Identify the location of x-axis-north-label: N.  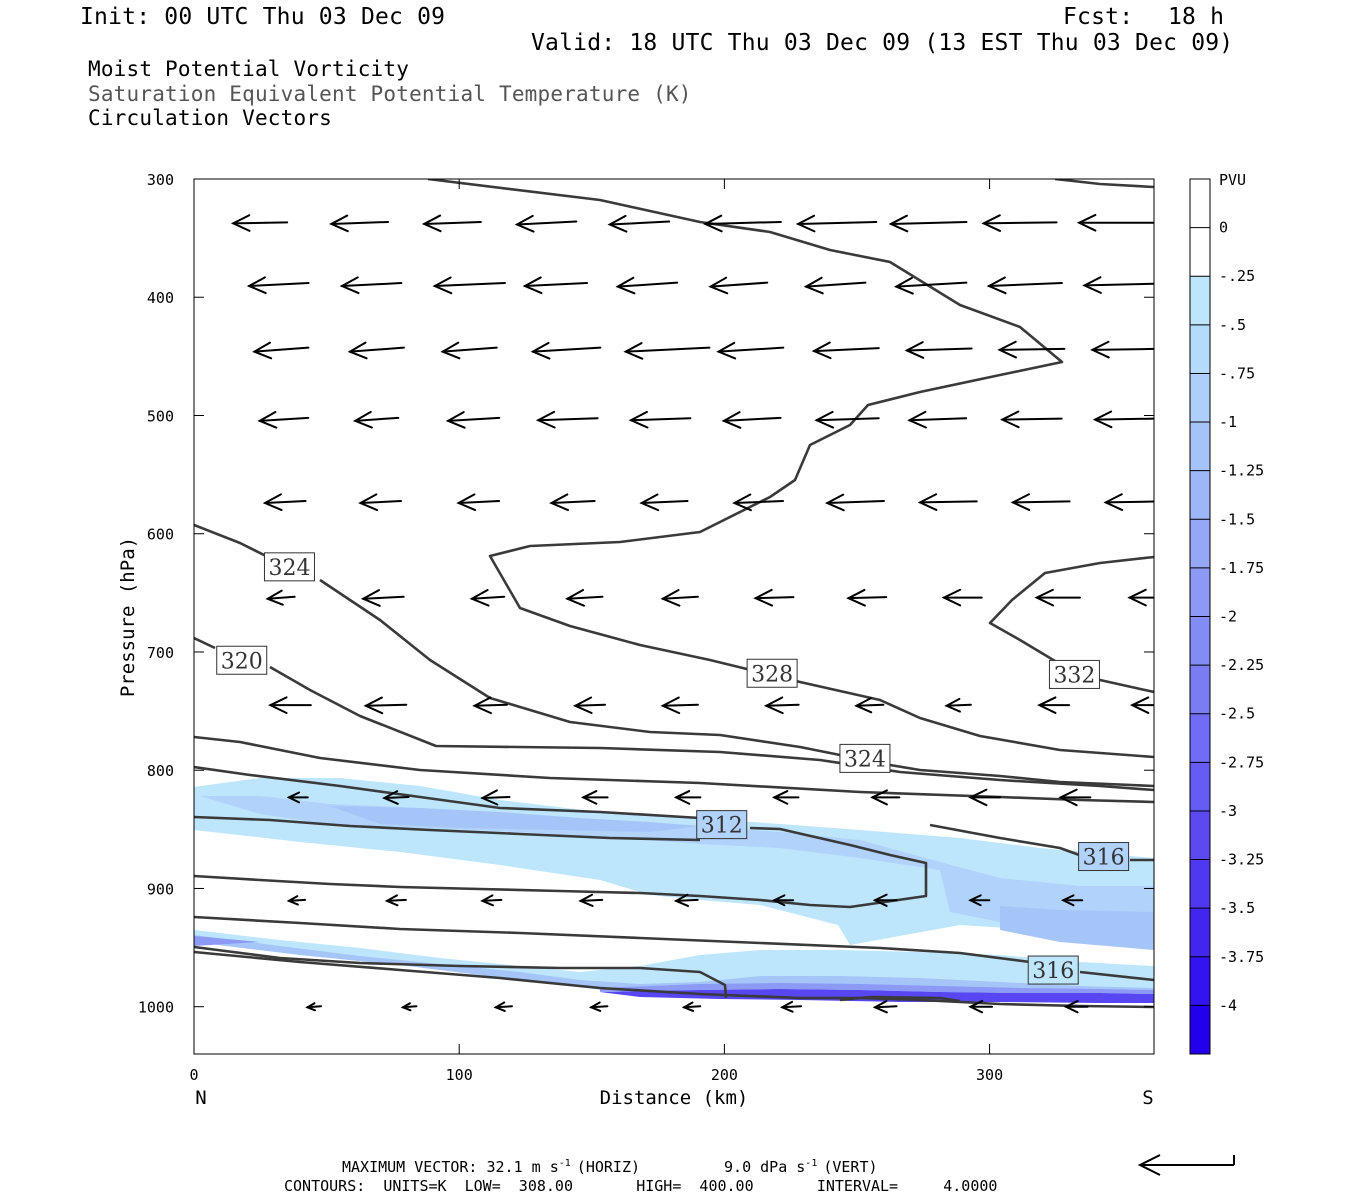
(200, 1098).